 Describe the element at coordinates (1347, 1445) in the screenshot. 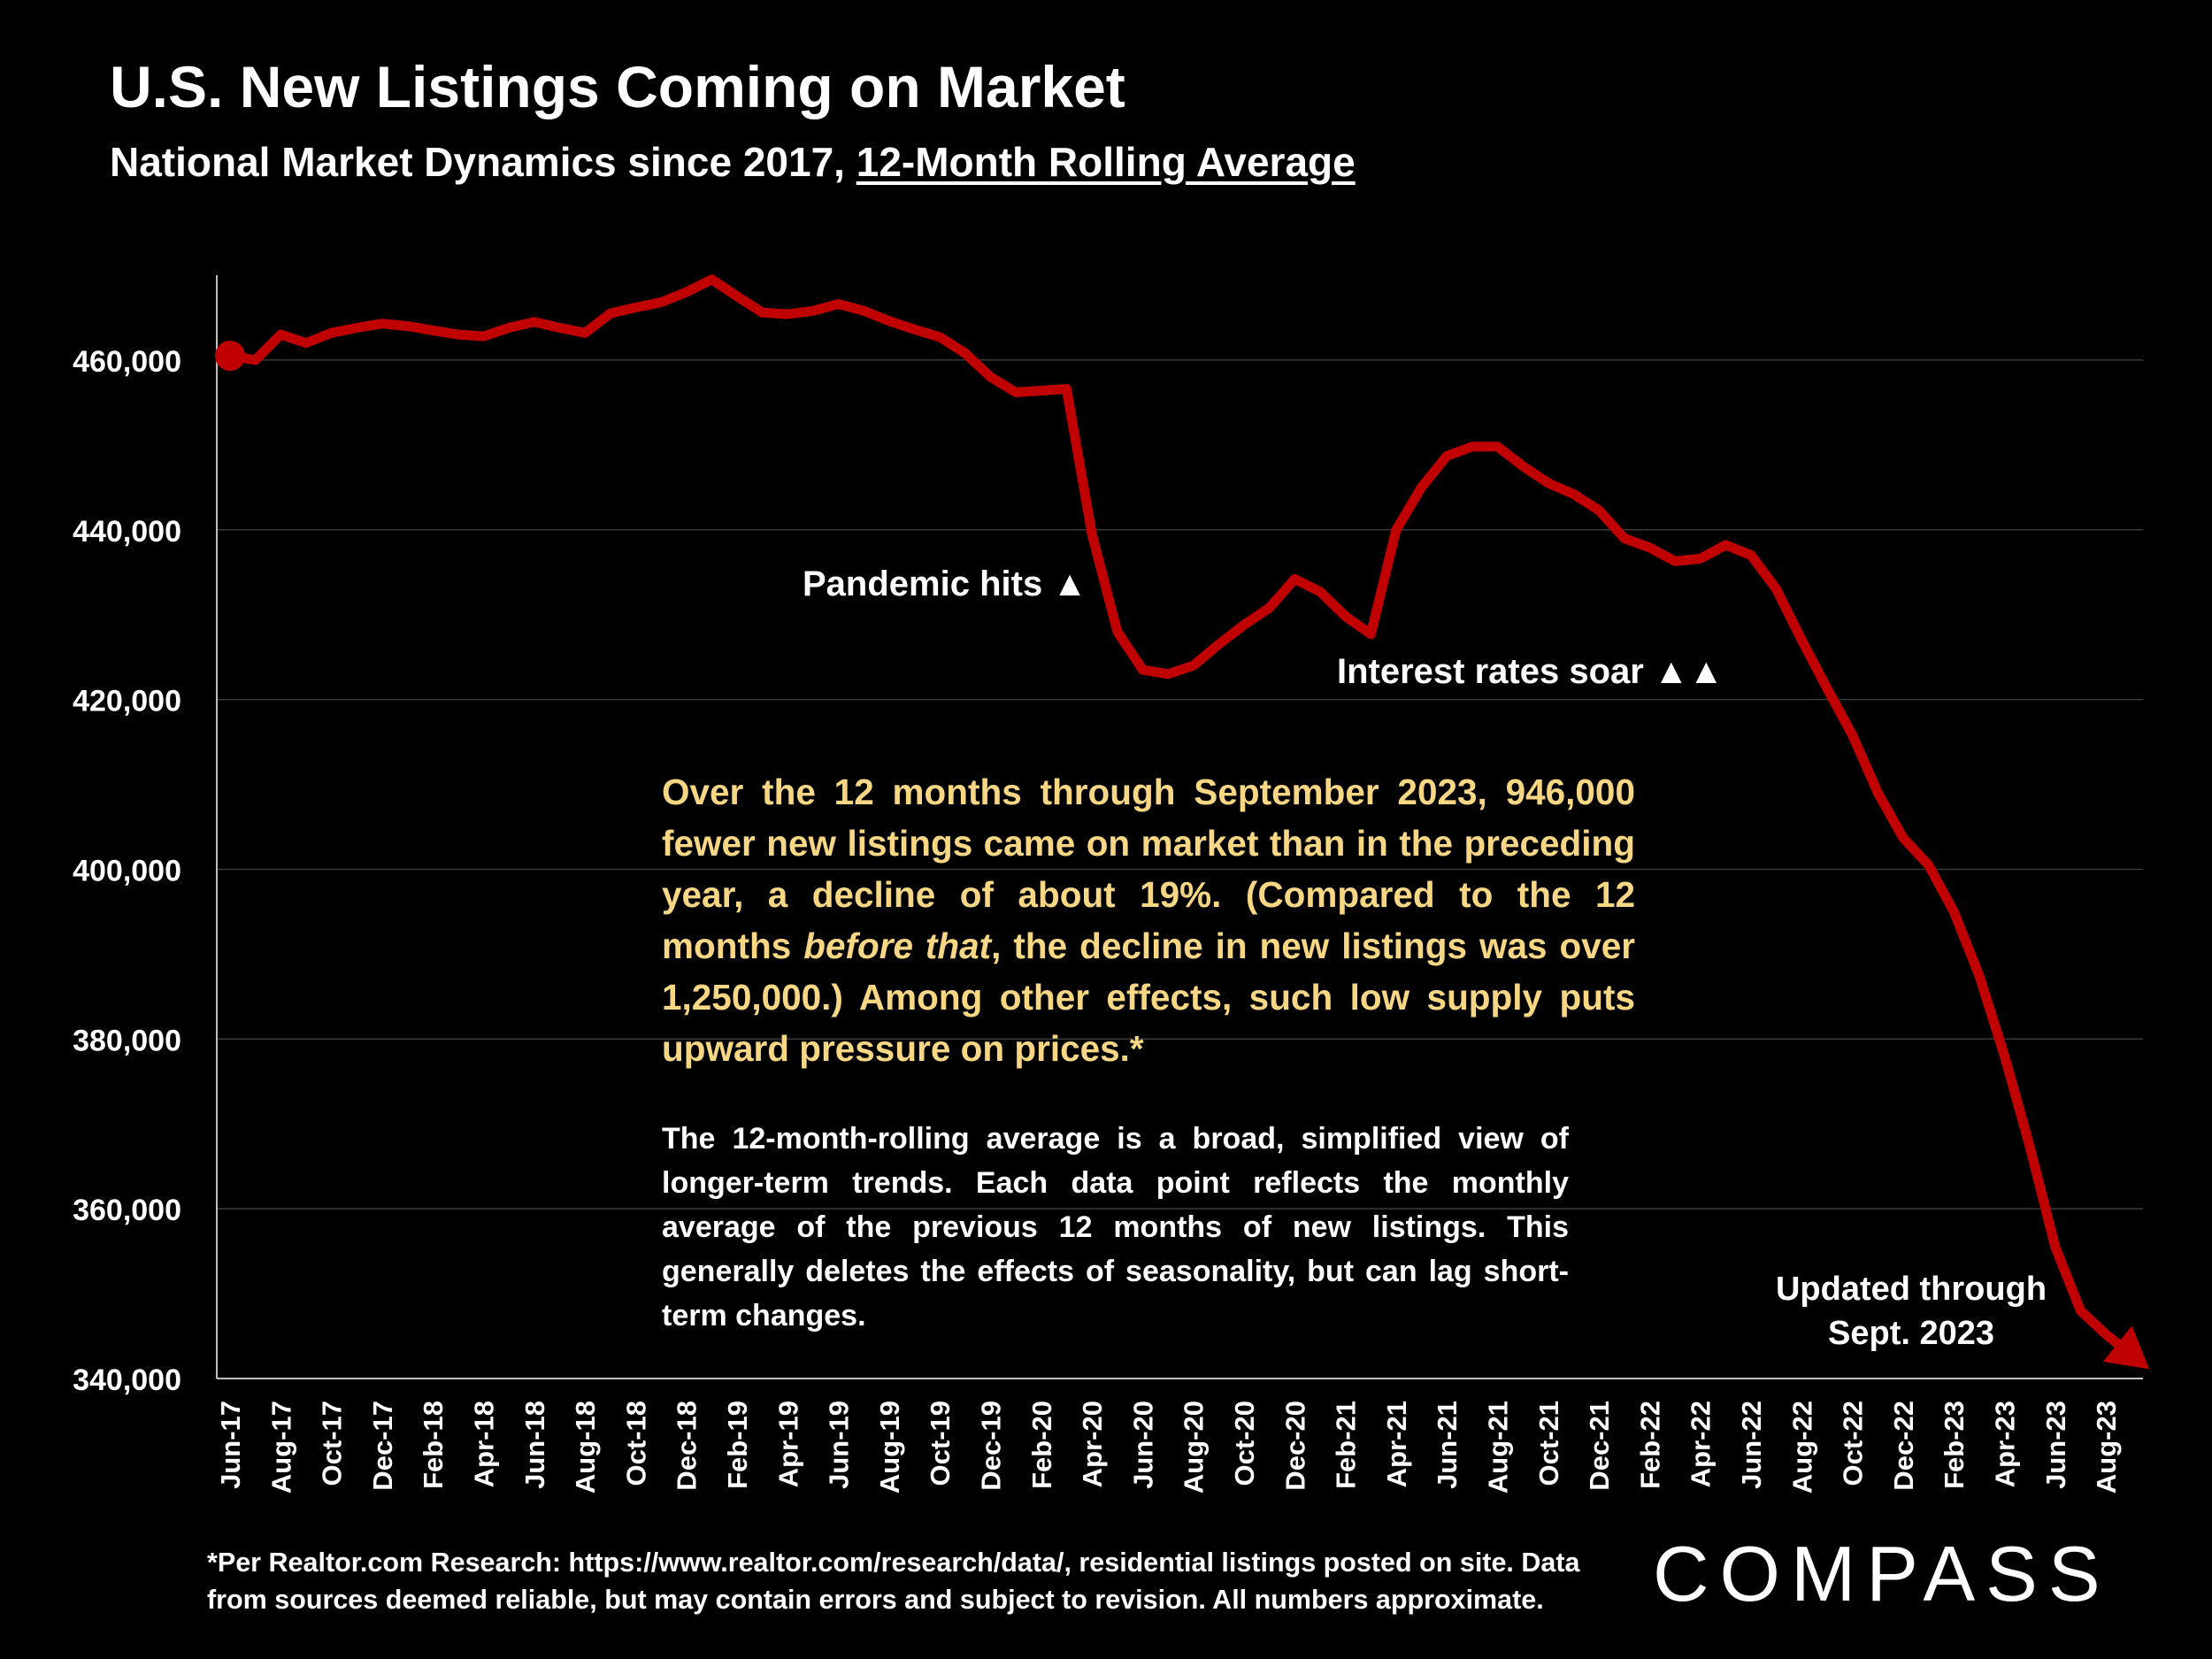

I see `x-tick-label: Feb-21` at that location.